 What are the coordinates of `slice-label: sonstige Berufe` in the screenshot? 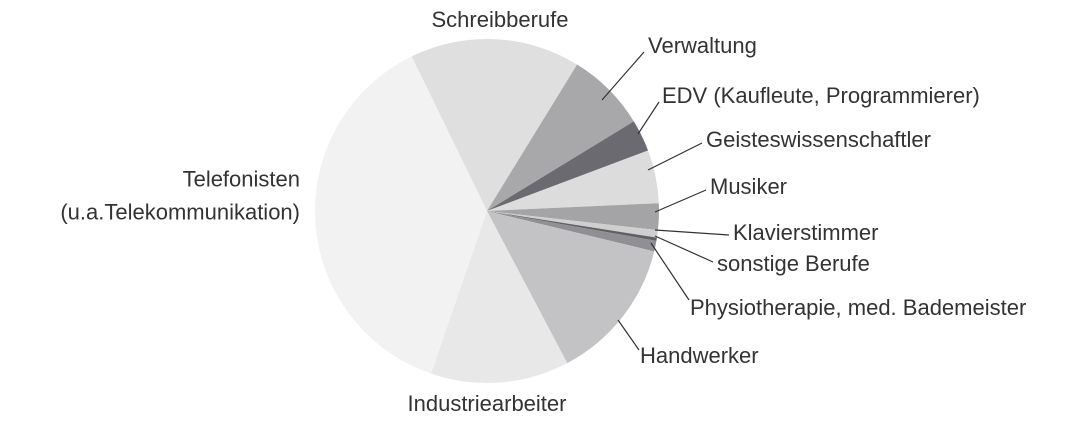 It's located at (793, 263).